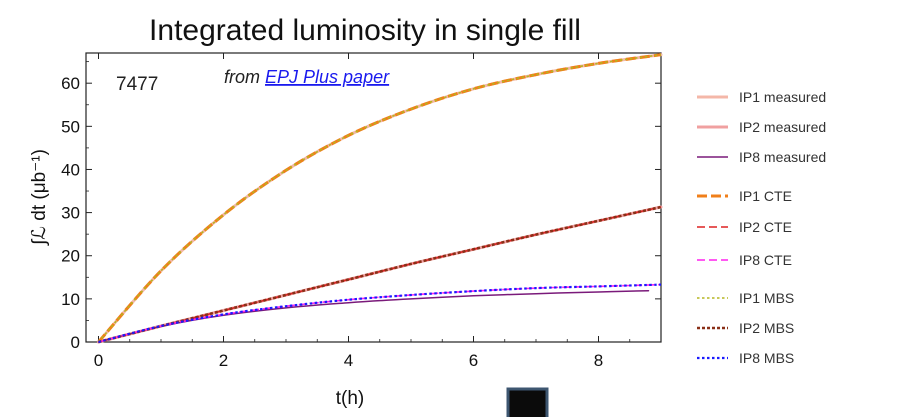 Image resolution: width=897 pixels, height=417 pixels. I want to click on legend-label-ip2-cte: IP2 CTE, so click(765, 227).